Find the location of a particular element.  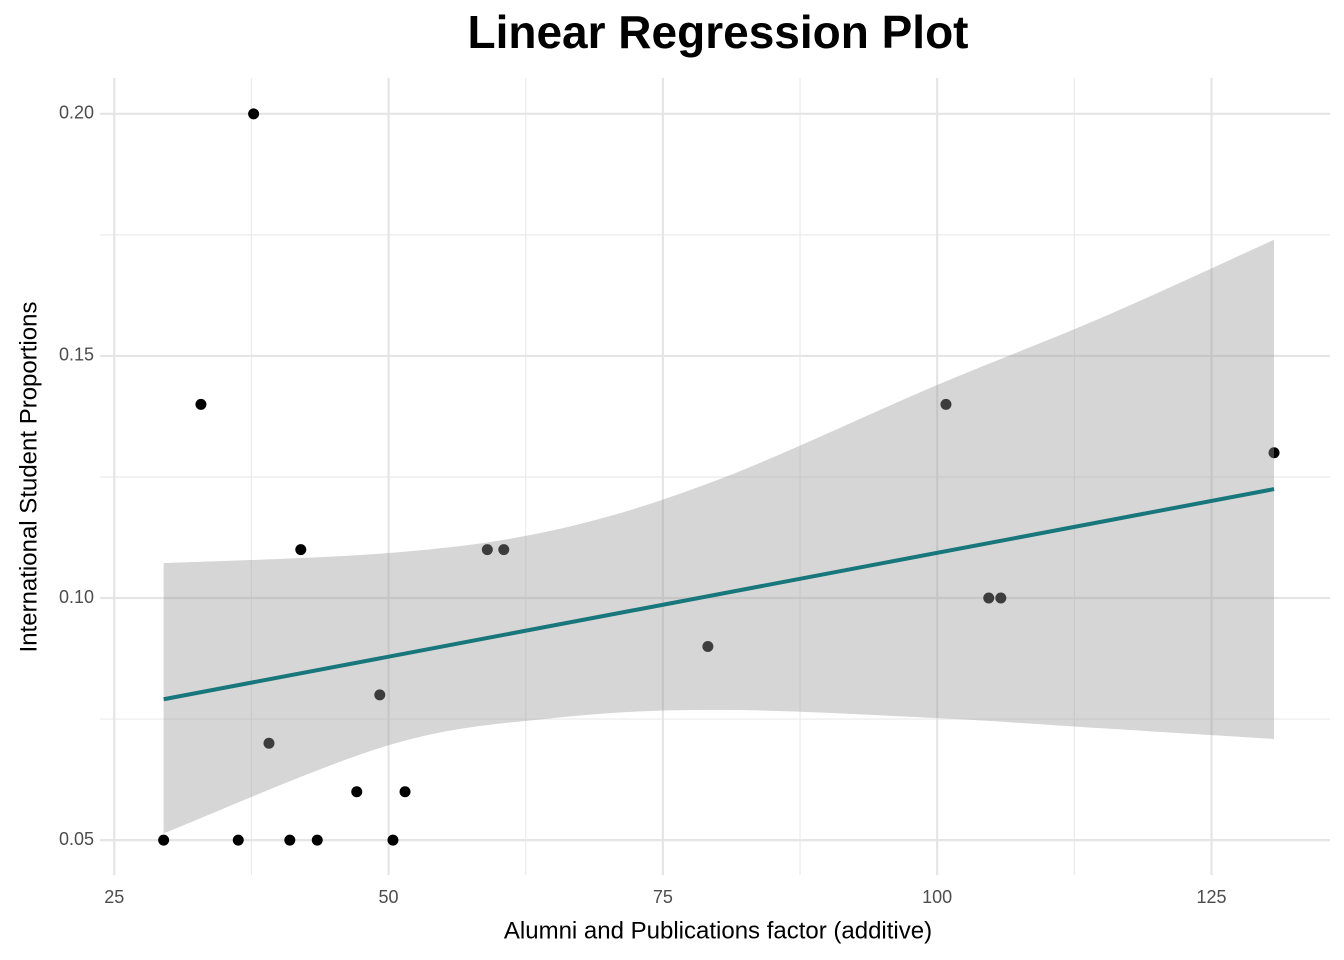

y-tick-label: 0.15 is located at coordinates (76, 355).